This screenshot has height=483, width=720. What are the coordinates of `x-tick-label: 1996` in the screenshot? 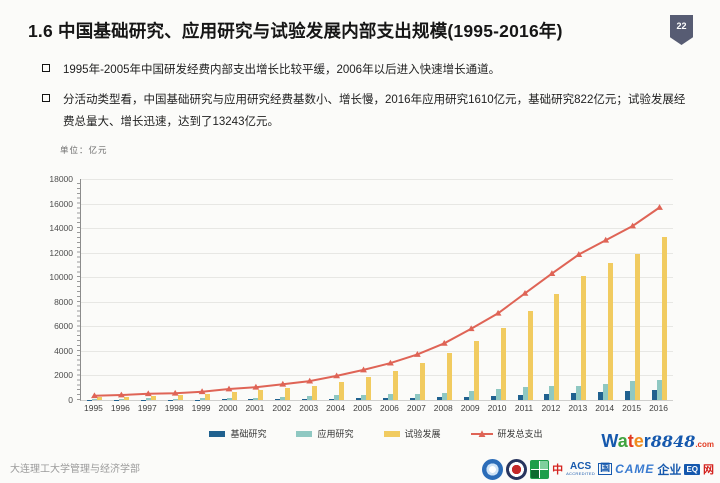 It's located at (120, 408).